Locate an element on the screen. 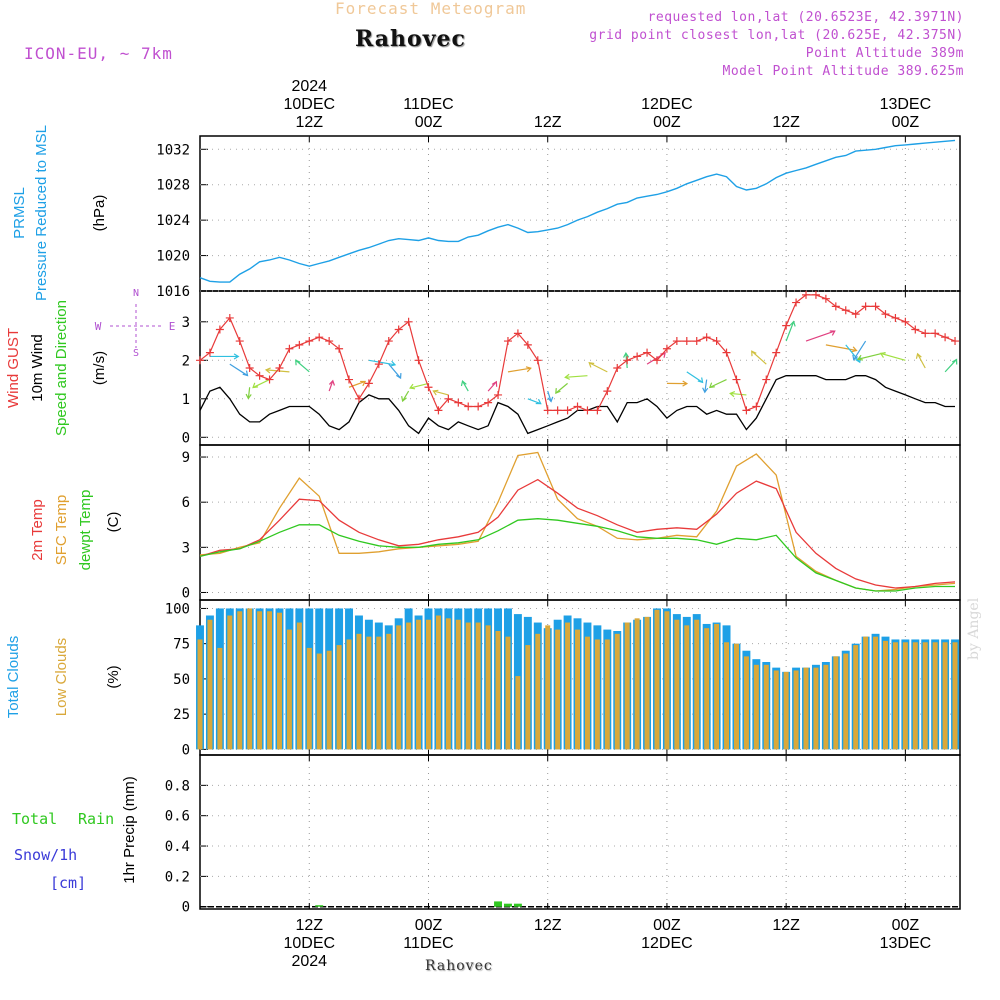 The image size is (1000, 1000). bottom-date-label: 00Z is located at coordinates (667, 925).